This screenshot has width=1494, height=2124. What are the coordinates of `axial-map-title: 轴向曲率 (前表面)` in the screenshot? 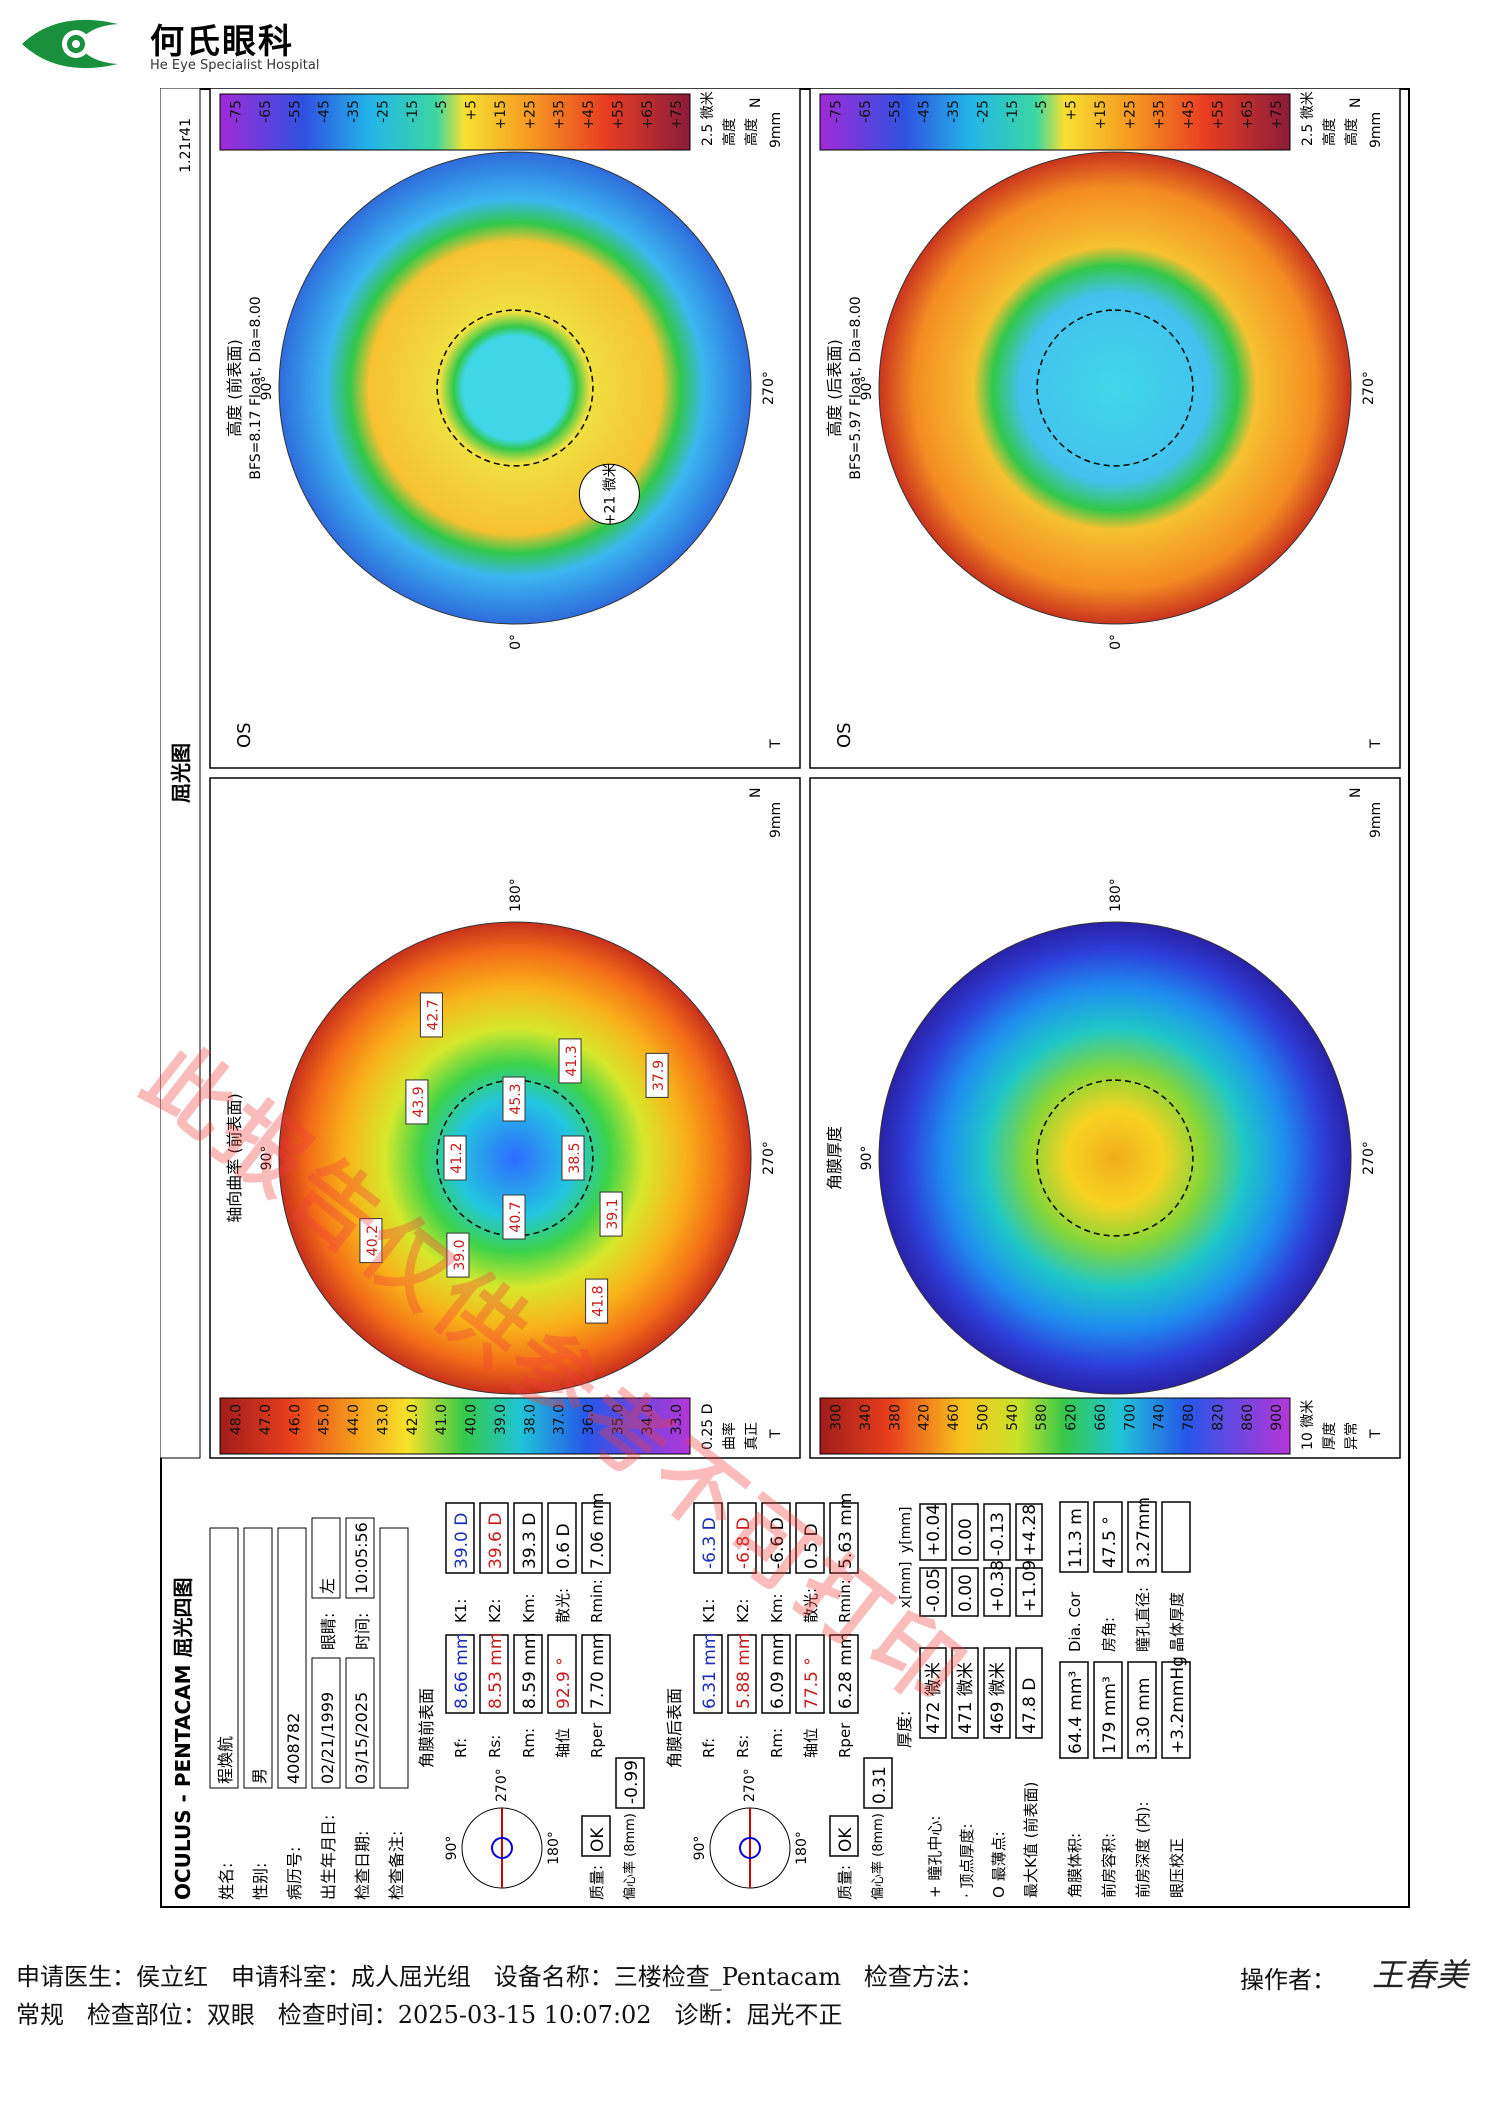 It's located at (234, 1158).